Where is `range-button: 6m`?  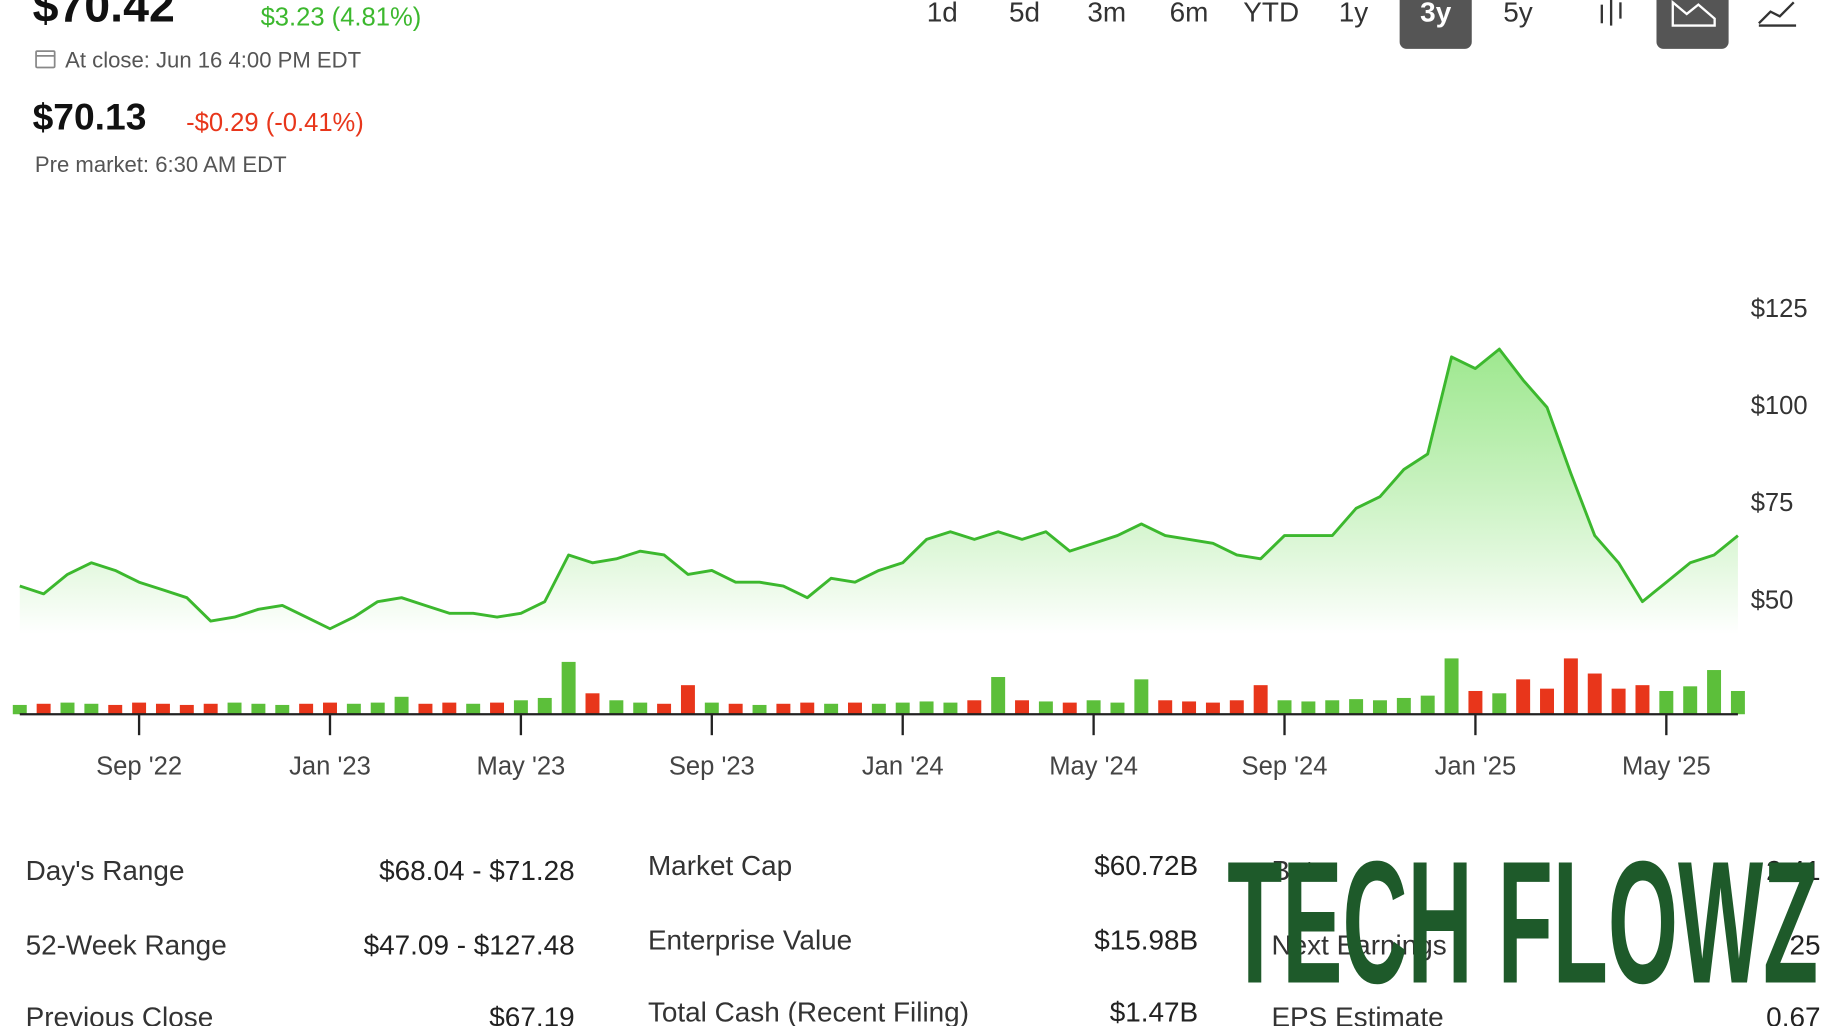
range-button: 6m is located at coordinates (1189, 13).